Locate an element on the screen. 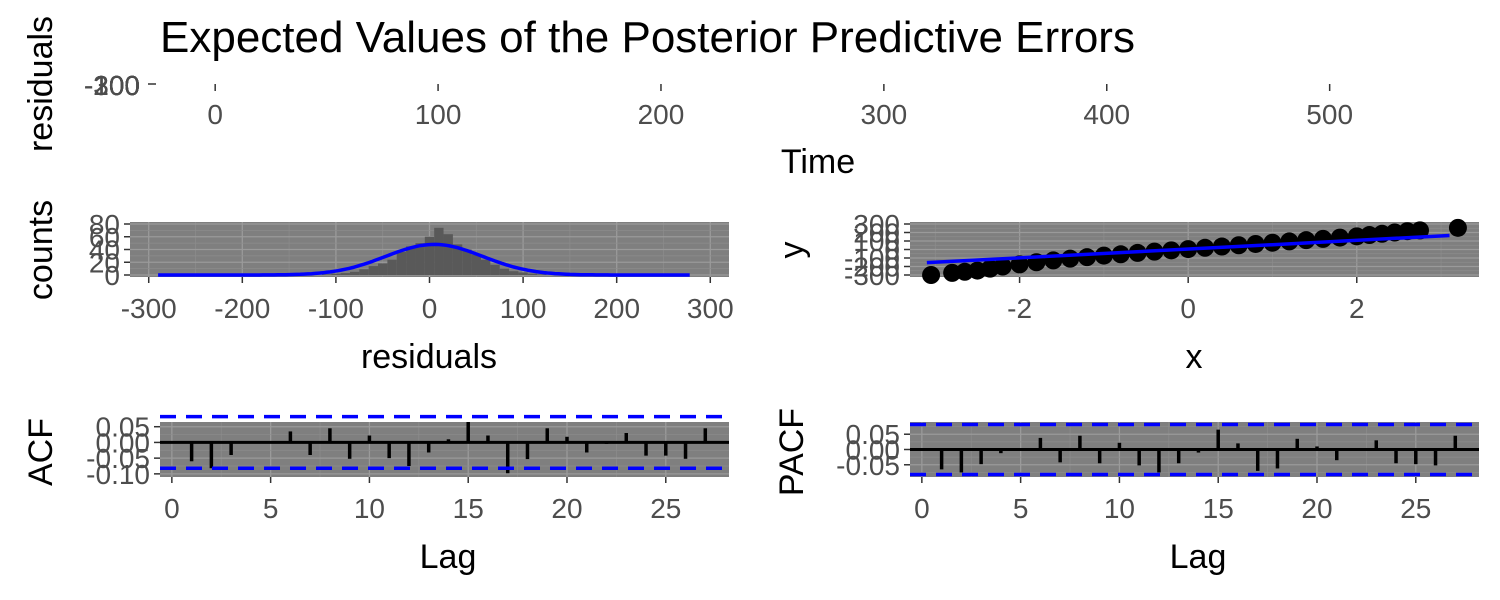 The width and height of the screenshot is (1500, 600). histogram-x-tick-label: -100 is located at coordinates (336, 308).